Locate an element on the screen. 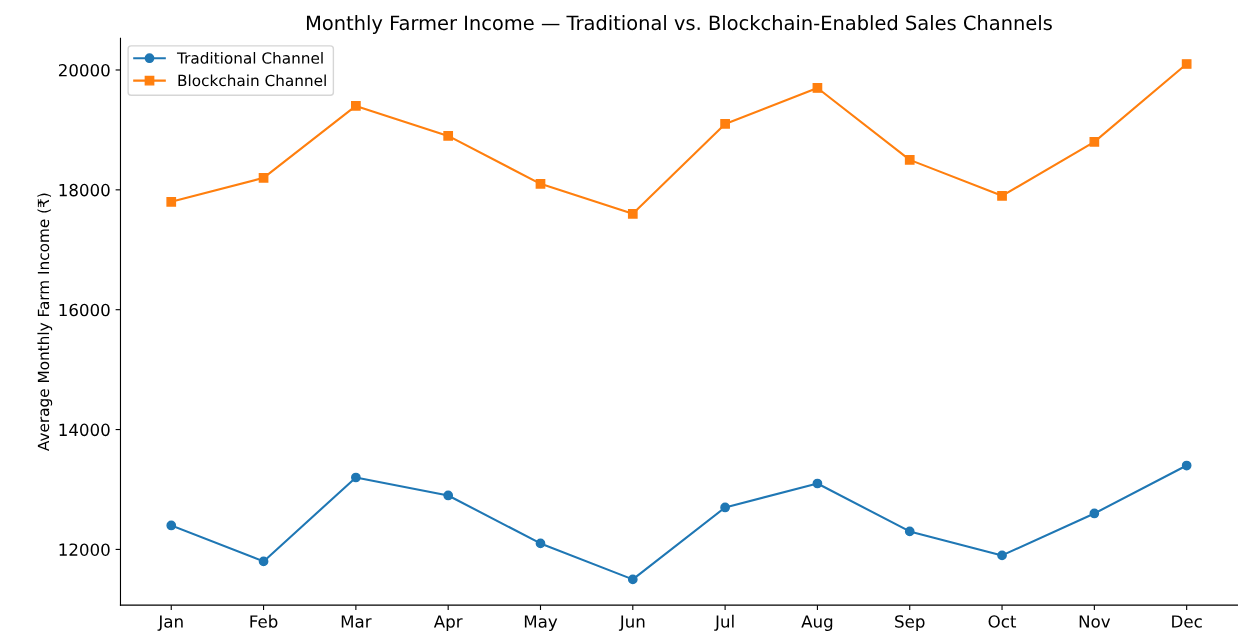  x-tick-label: Apr is located at coordinates (448, 623).